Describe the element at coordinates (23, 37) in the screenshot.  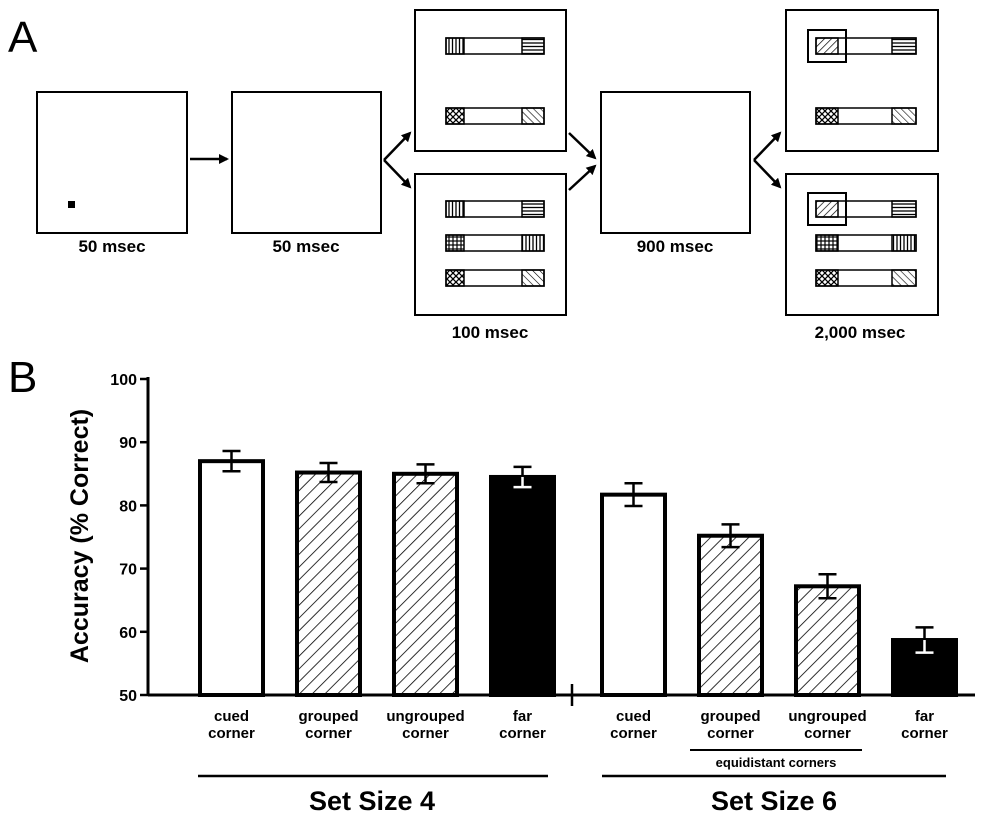
I see `panel-a-label: A` at that location.